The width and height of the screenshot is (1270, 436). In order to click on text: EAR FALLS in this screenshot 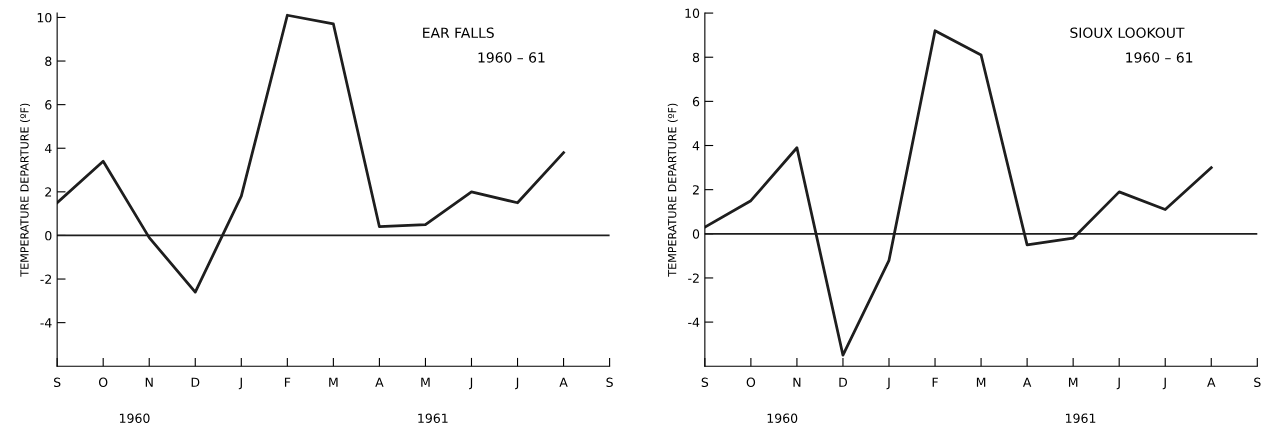, I will do `click(458, 32)`.